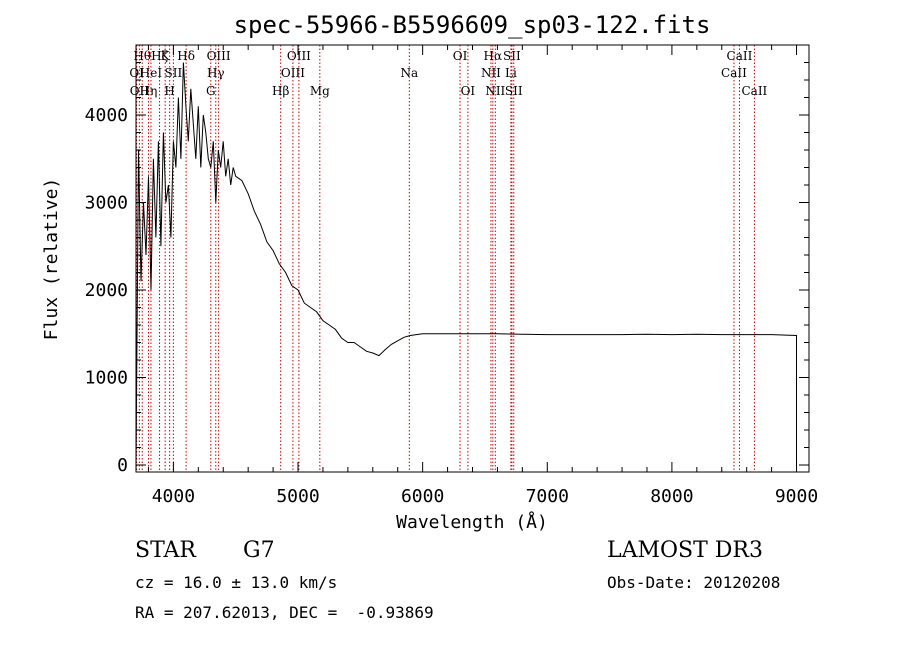 This screenshot has width=900, height=649. What do you see at coordinates (186, 56) in the screenshot?
I see `line-label-9: Hδ` at bounding box center [186, 56].